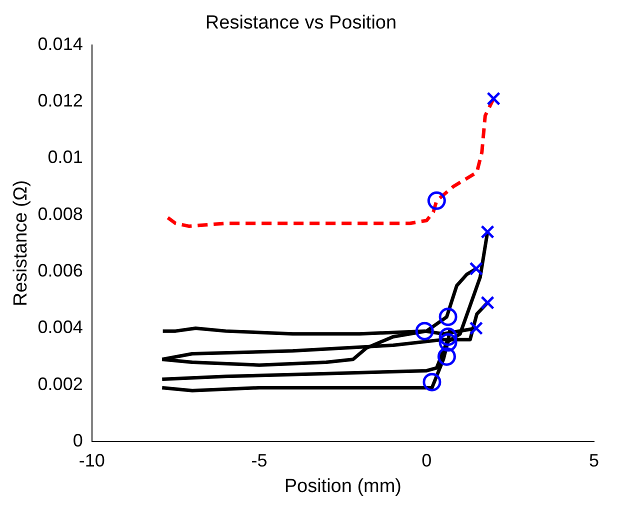  Describe the element at coordinates (343, 486) in the screenshot. I see `x-axis-title: Position (mm)` at that location.